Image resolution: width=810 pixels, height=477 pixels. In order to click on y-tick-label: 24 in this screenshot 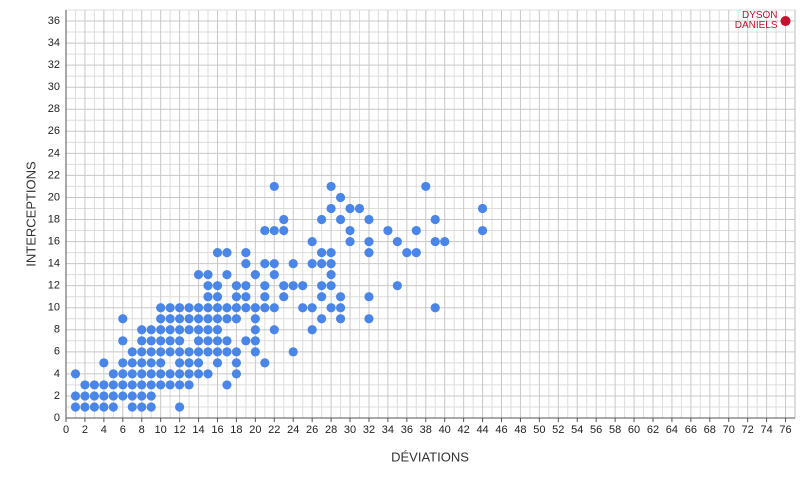, I will do `click(54, 153)`.